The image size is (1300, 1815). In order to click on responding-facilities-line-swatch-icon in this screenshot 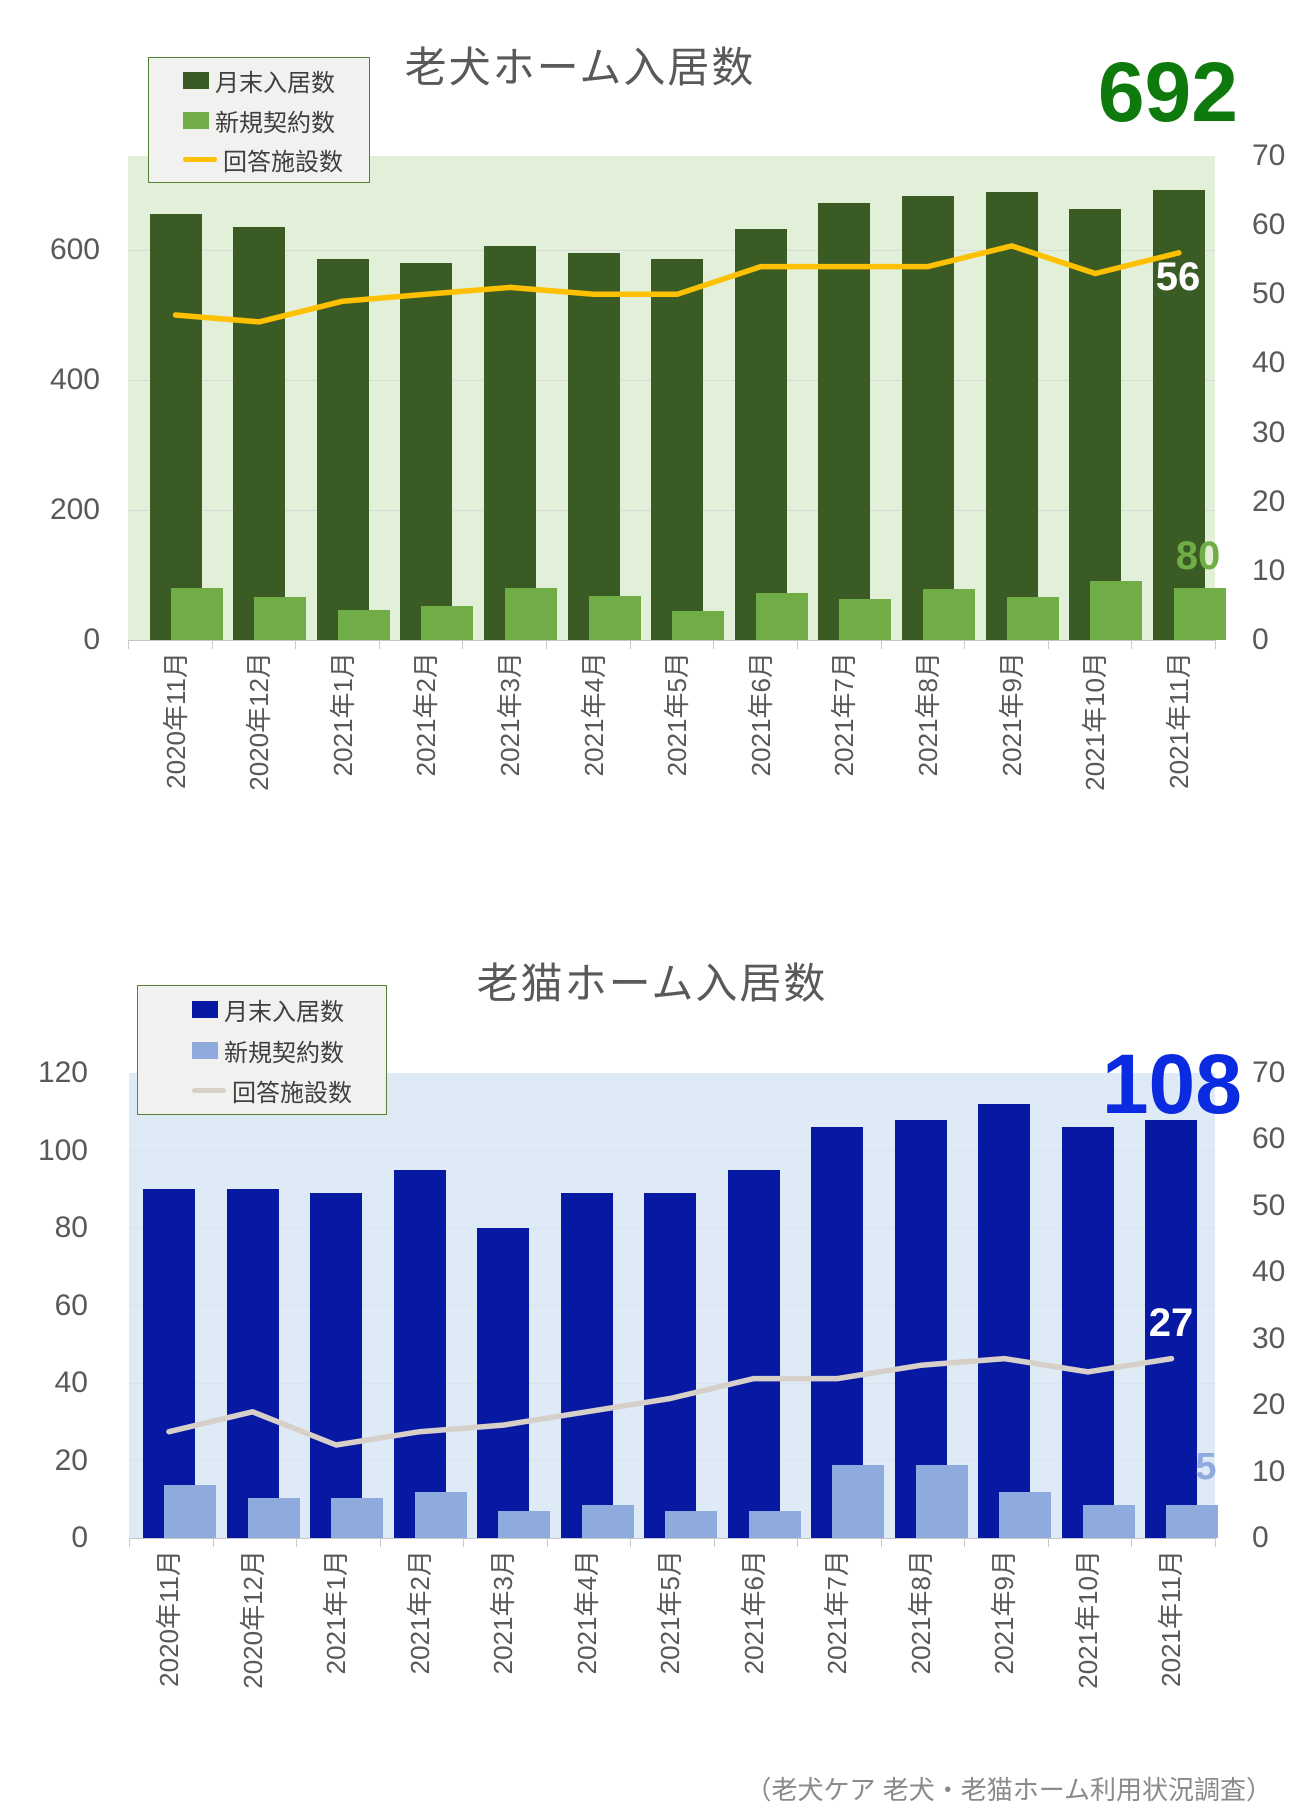, I will do `click(200, 160)`.